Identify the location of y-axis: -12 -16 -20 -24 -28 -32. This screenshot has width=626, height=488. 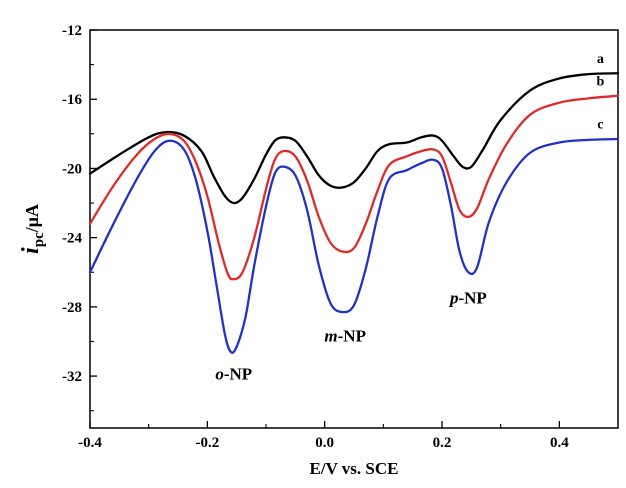
(79, 217).